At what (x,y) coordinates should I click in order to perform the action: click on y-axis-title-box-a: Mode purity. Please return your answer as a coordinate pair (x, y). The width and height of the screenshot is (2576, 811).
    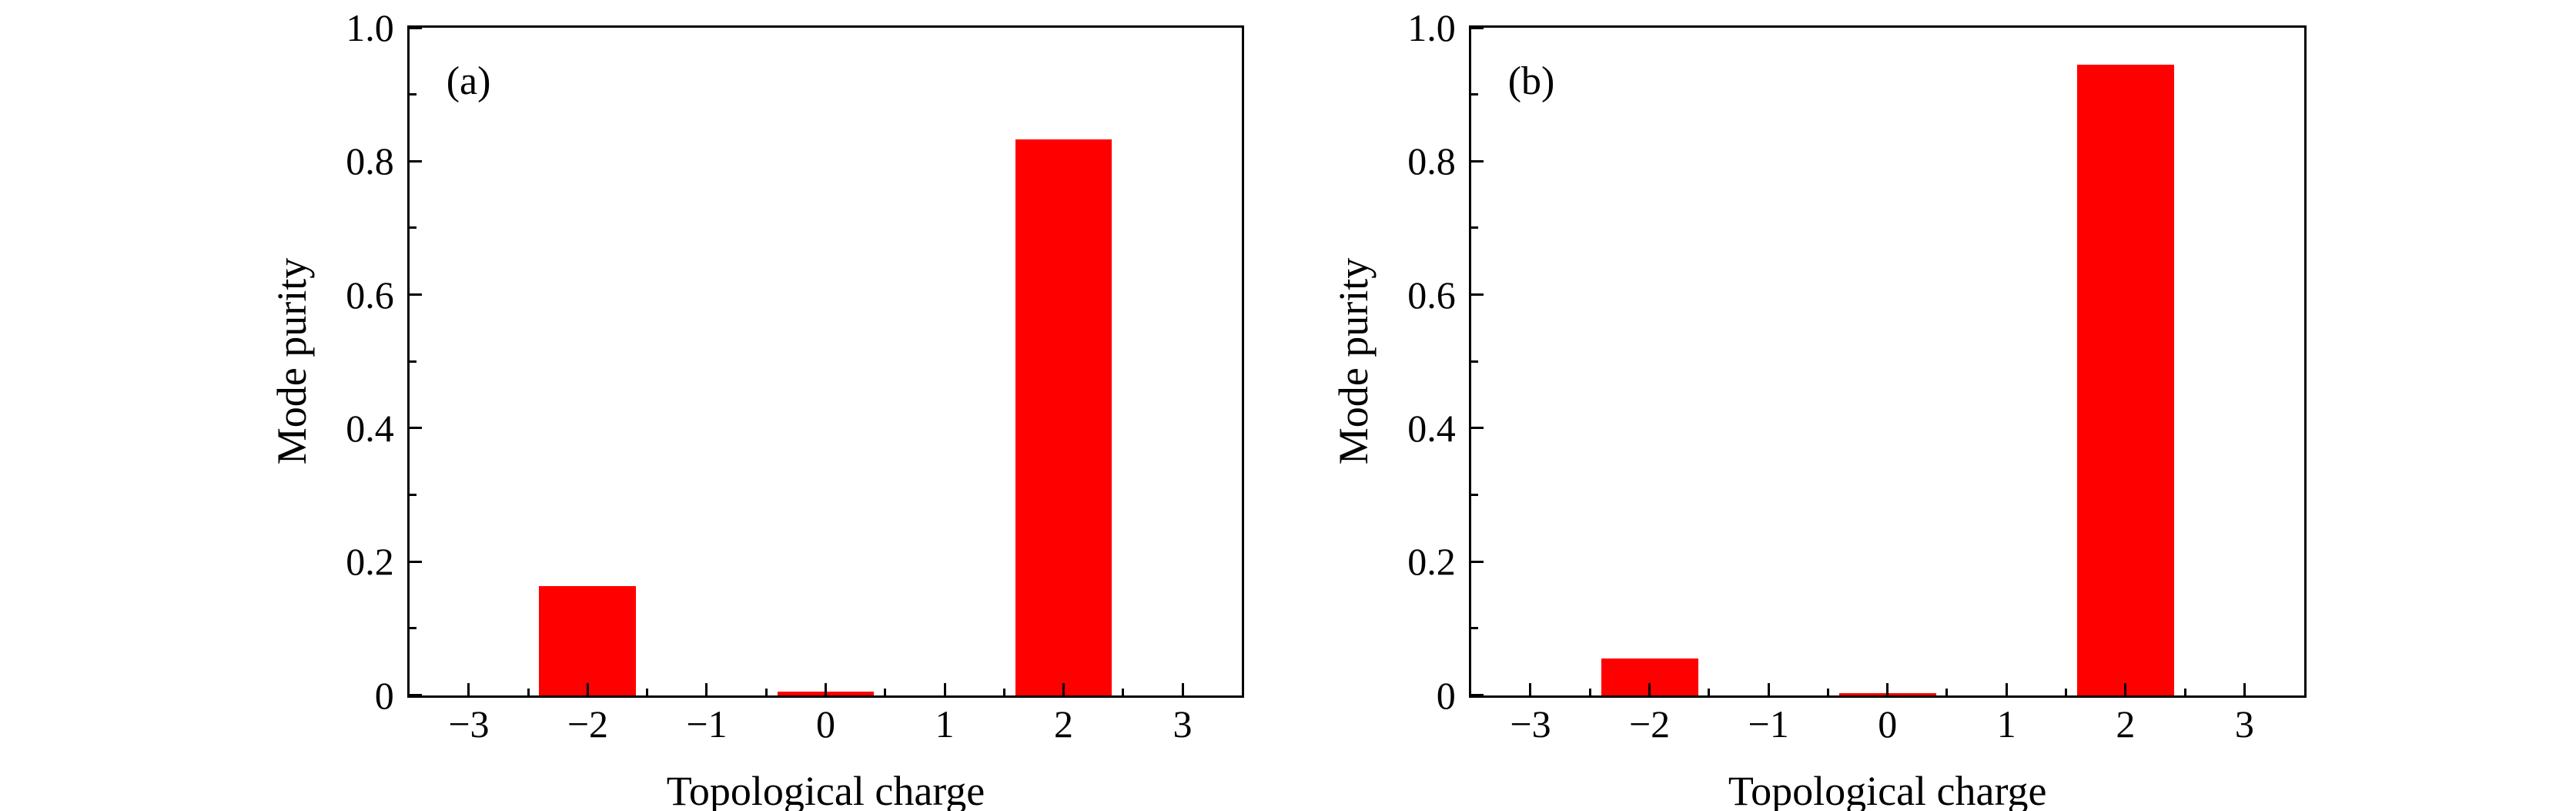
    Looking at the image, I should click on (292, 361).